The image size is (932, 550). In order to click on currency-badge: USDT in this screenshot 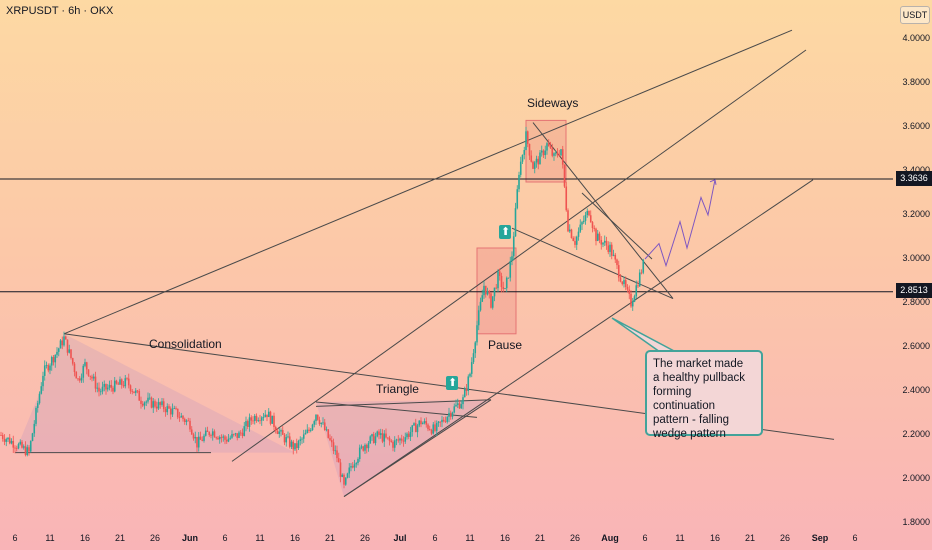, I will do `click(915, 15)`.